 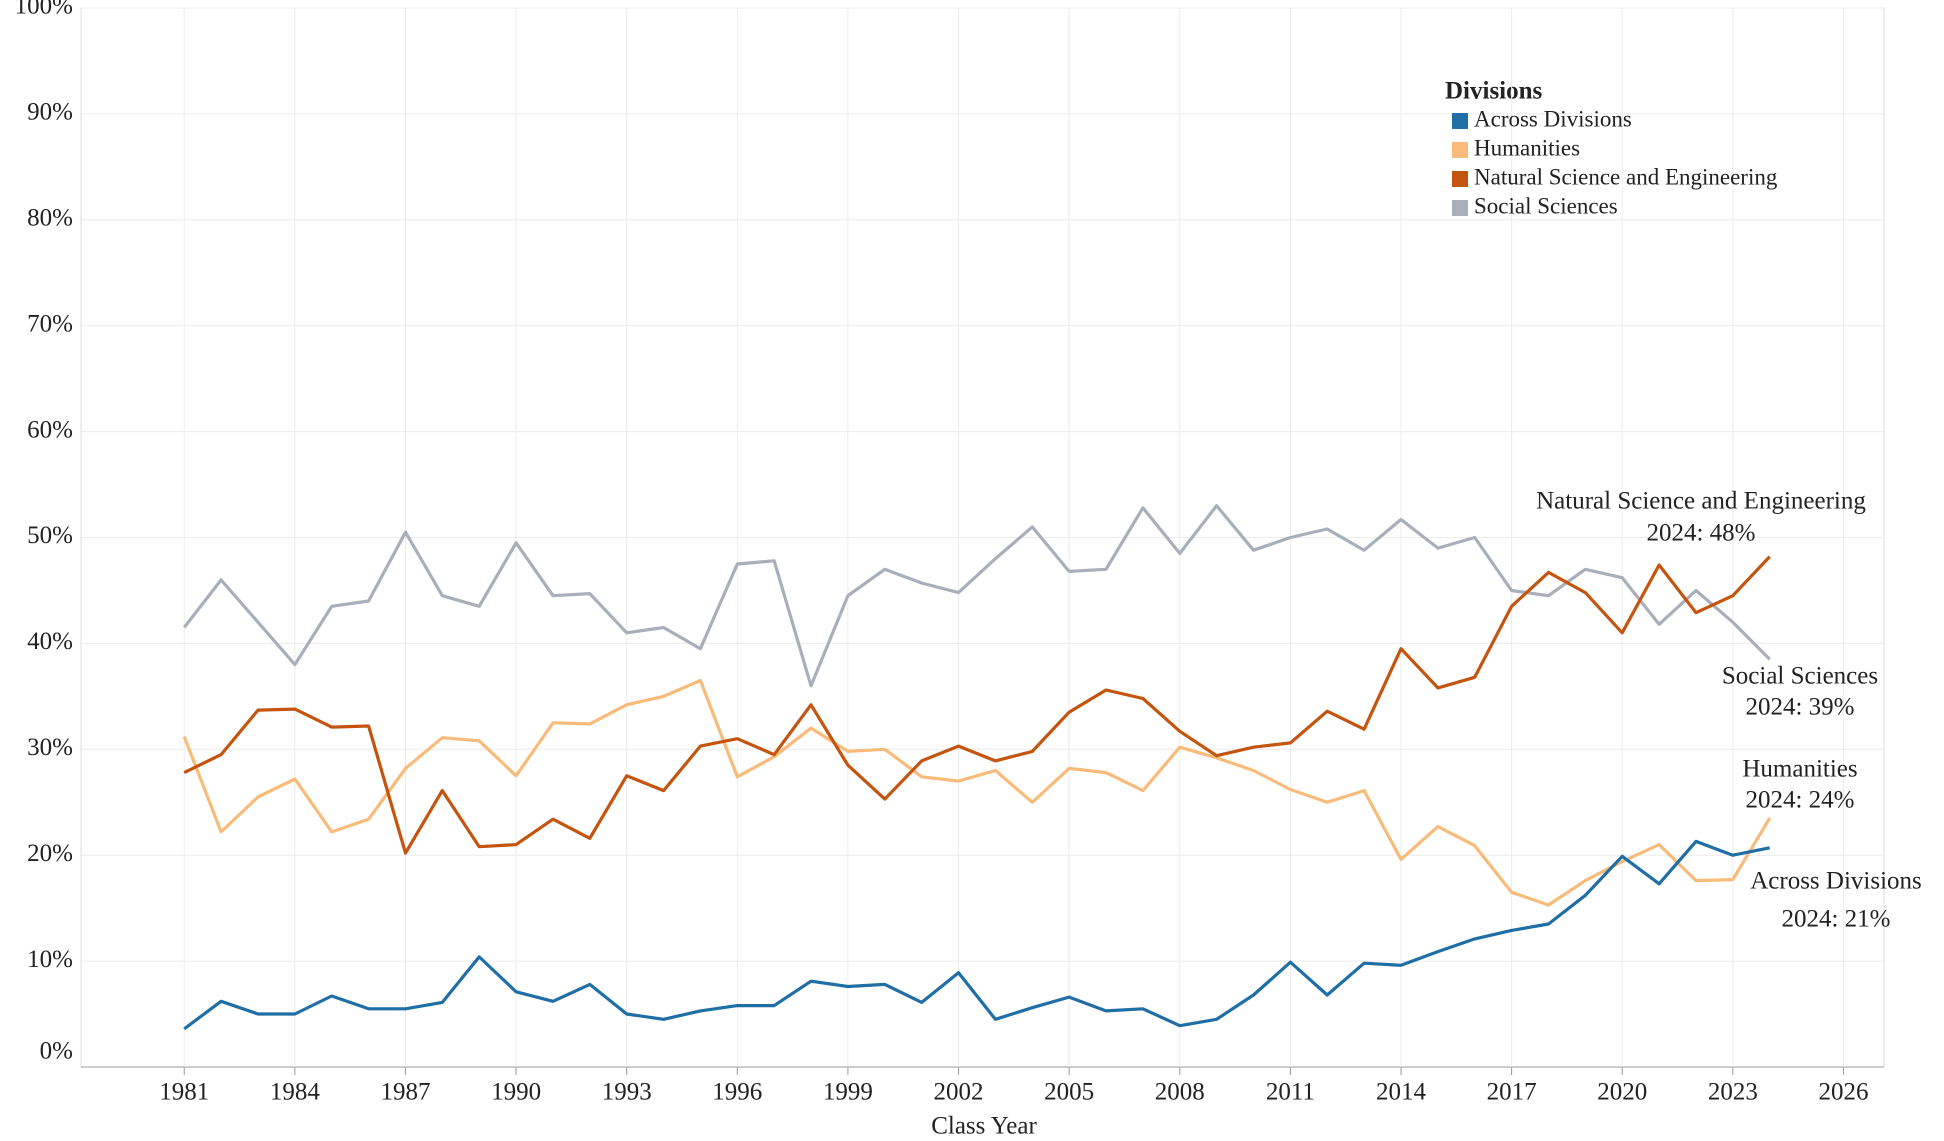 What do you see at coordinates (1799, 707) in the screenshot?
I see `annotation: 2024: 39%` at bounding box center [1799, 707].